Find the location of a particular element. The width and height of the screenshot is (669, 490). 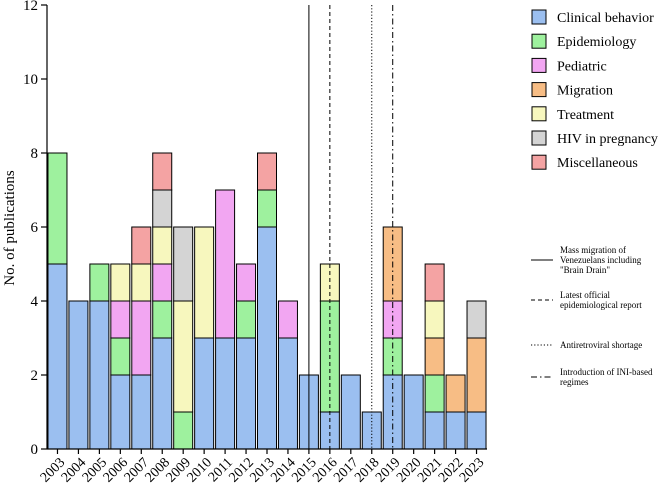

y-tick-label: 10 is located at coordinates (30, 80).